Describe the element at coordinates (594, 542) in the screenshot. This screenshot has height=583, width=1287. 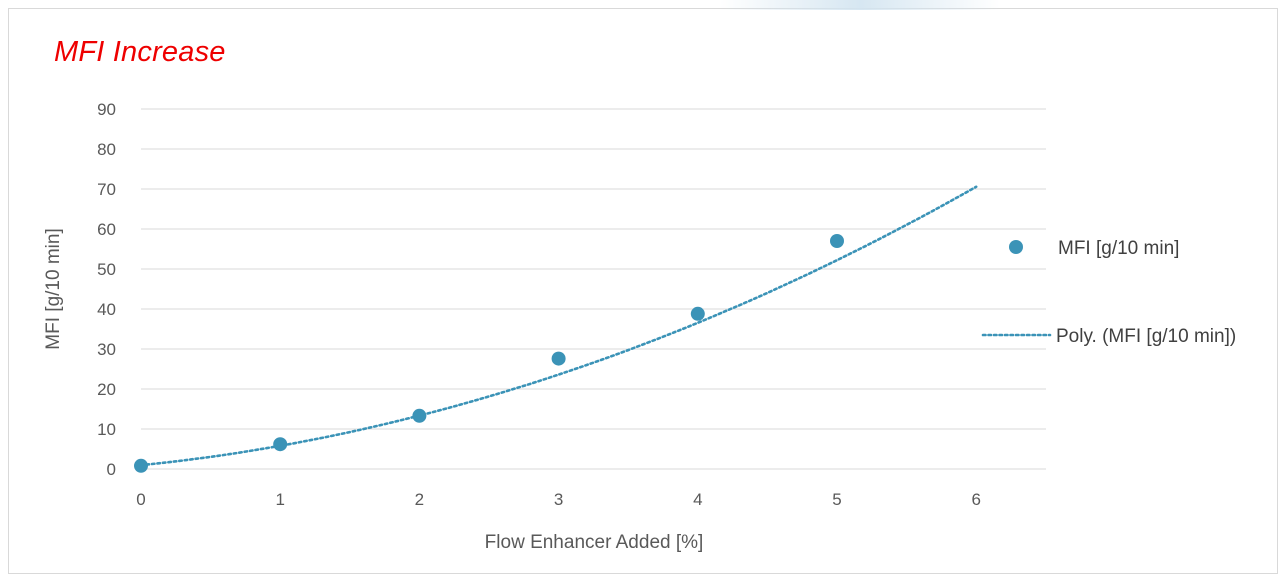
I see `x-axis-label: Flow Enhancer Added [%]` at that location.